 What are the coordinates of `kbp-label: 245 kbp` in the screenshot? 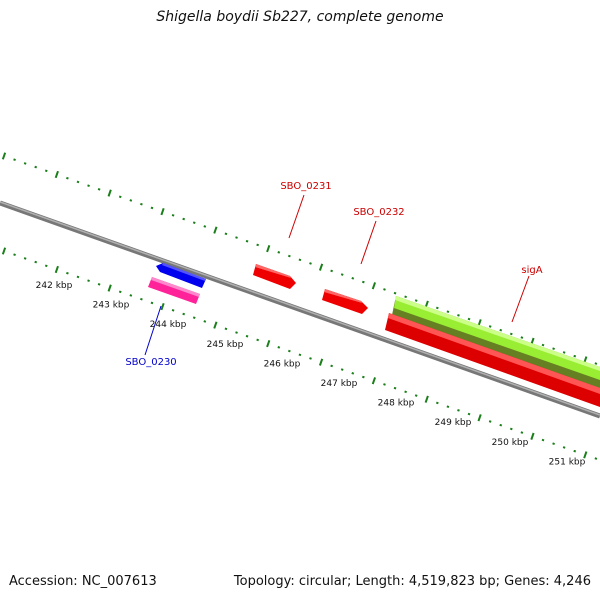 It's located at (225, 345).